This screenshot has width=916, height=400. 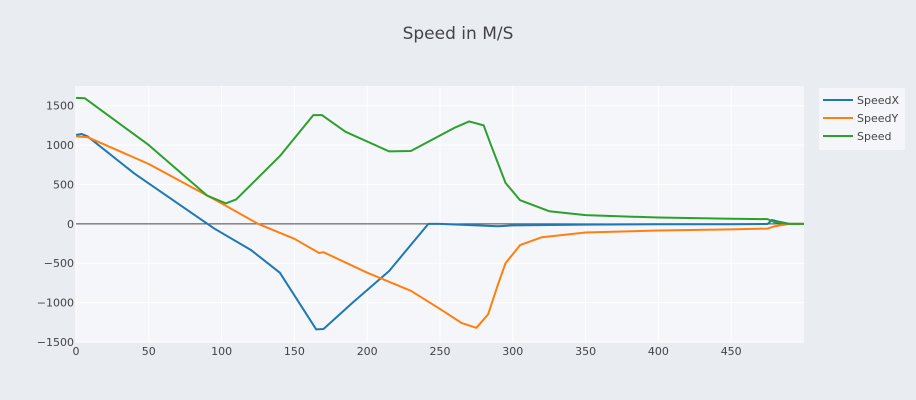 I want to click on x-tick-label: 100, so click(x=221, y=351).